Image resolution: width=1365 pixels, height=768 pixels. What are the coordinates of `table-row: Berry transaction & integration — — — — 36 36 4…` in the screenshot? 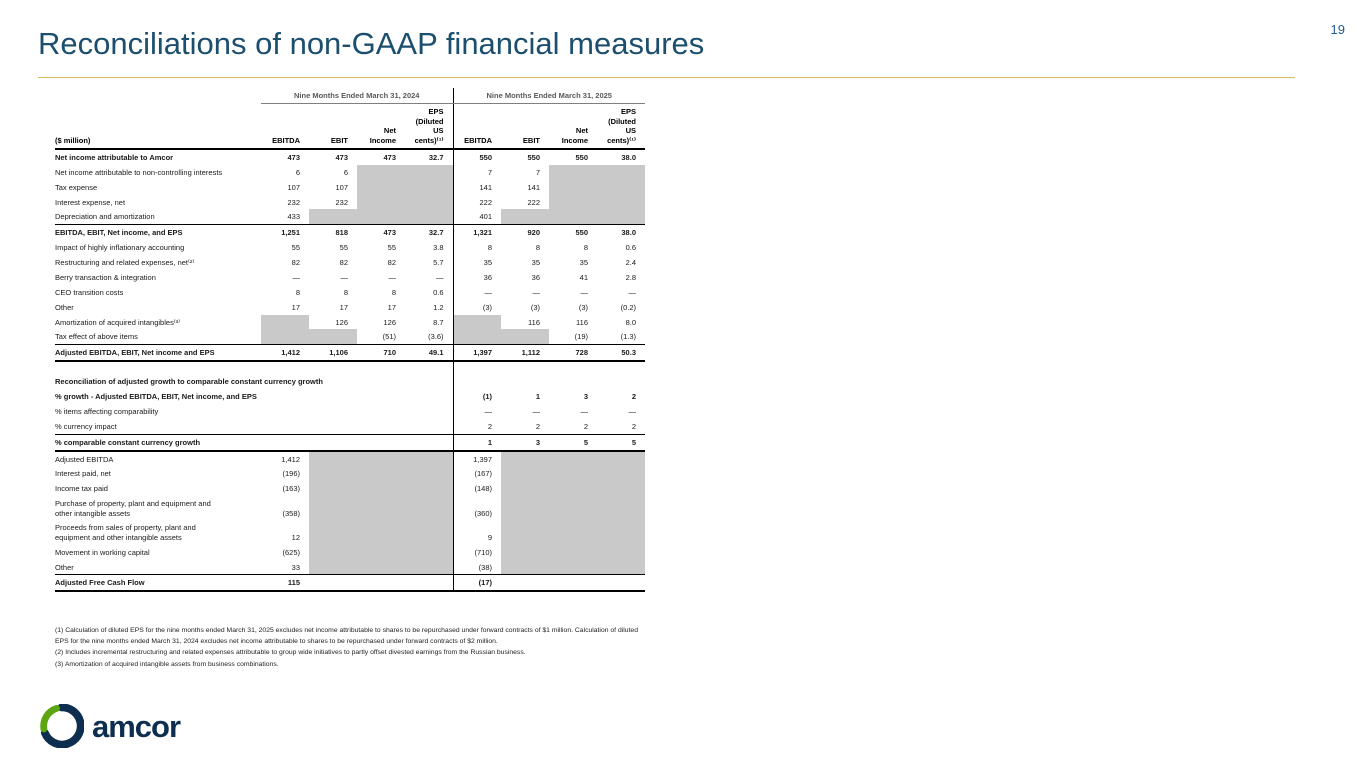 It's located at (350, 277).